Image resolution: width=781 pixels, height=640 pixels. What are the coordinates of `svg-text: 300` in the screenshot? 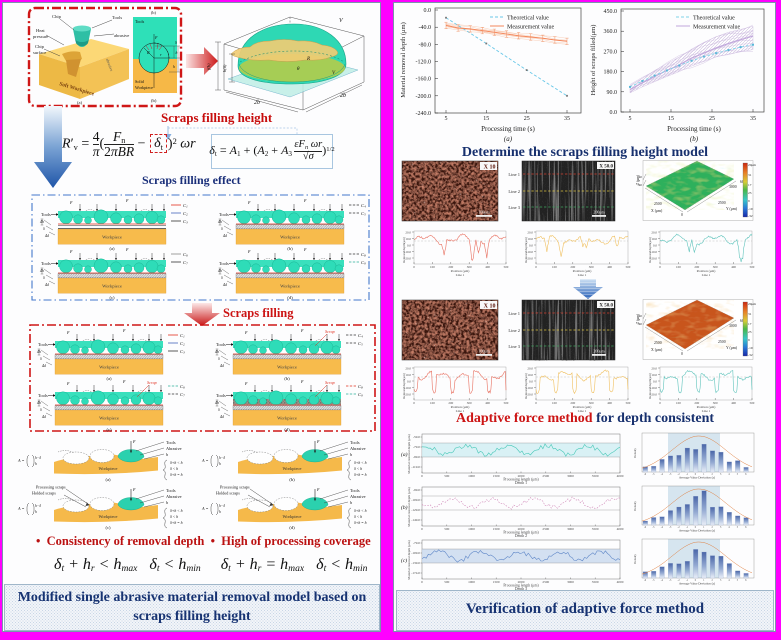 It's located at (591, 403).